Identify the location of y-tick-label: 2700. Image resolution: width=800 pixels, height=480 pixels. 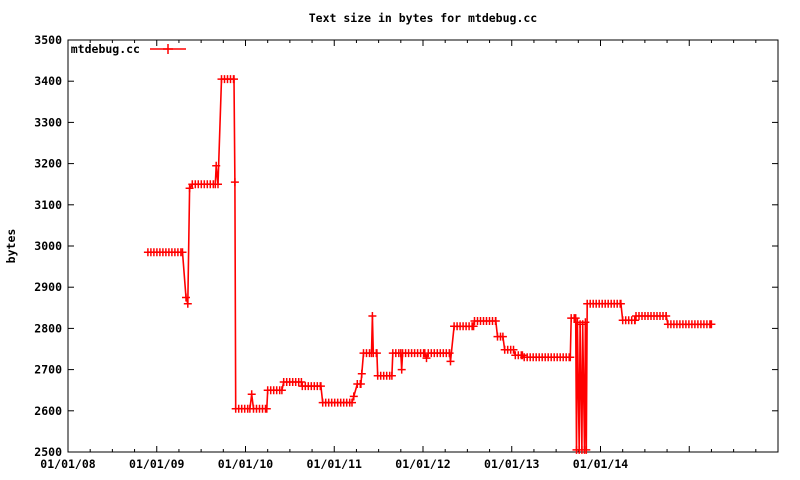
(48, 370).